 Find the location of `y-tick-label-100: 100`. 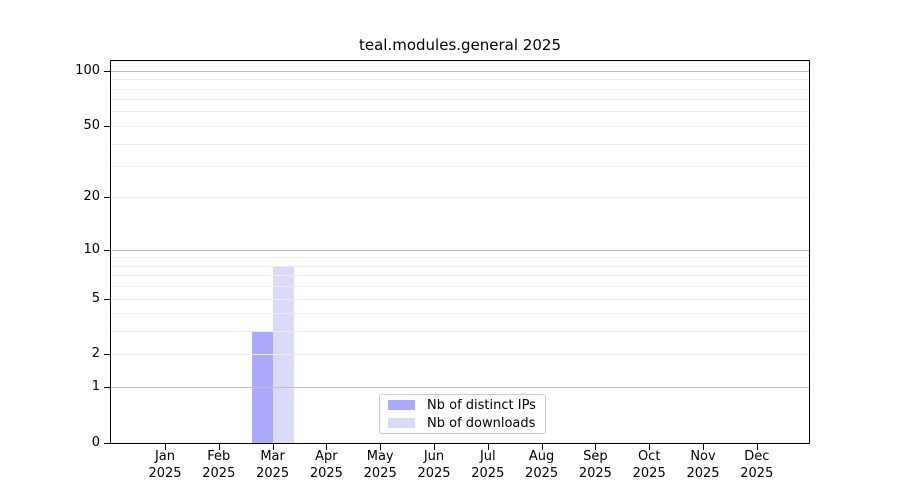

y-tick-label-100: 100 is located at coordinates (87, 70).